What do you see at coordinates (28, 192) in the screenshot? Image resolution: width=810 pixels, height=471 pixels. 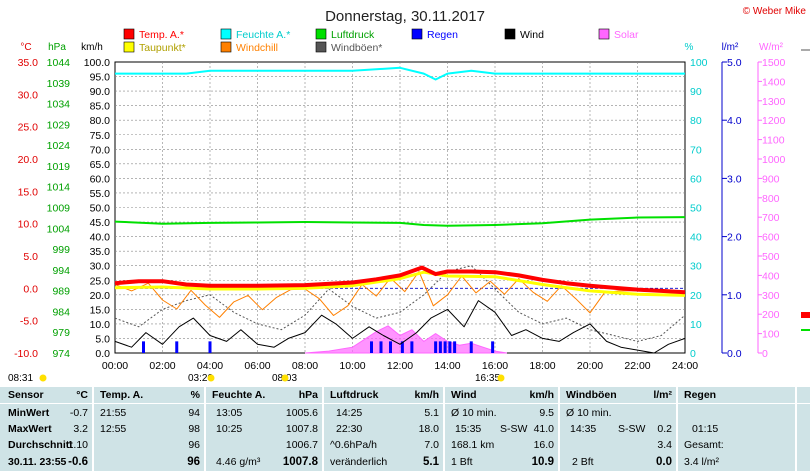 I see `temp-tick: 15.0` at bounding box center [28, 192].